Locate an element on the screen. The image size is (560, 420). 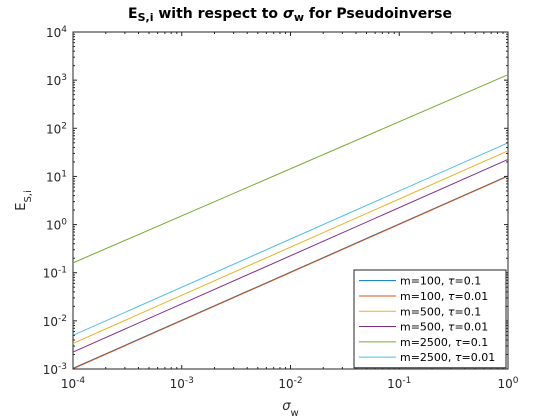
y-tick-label: 103 is located at coordinates (56, 80).